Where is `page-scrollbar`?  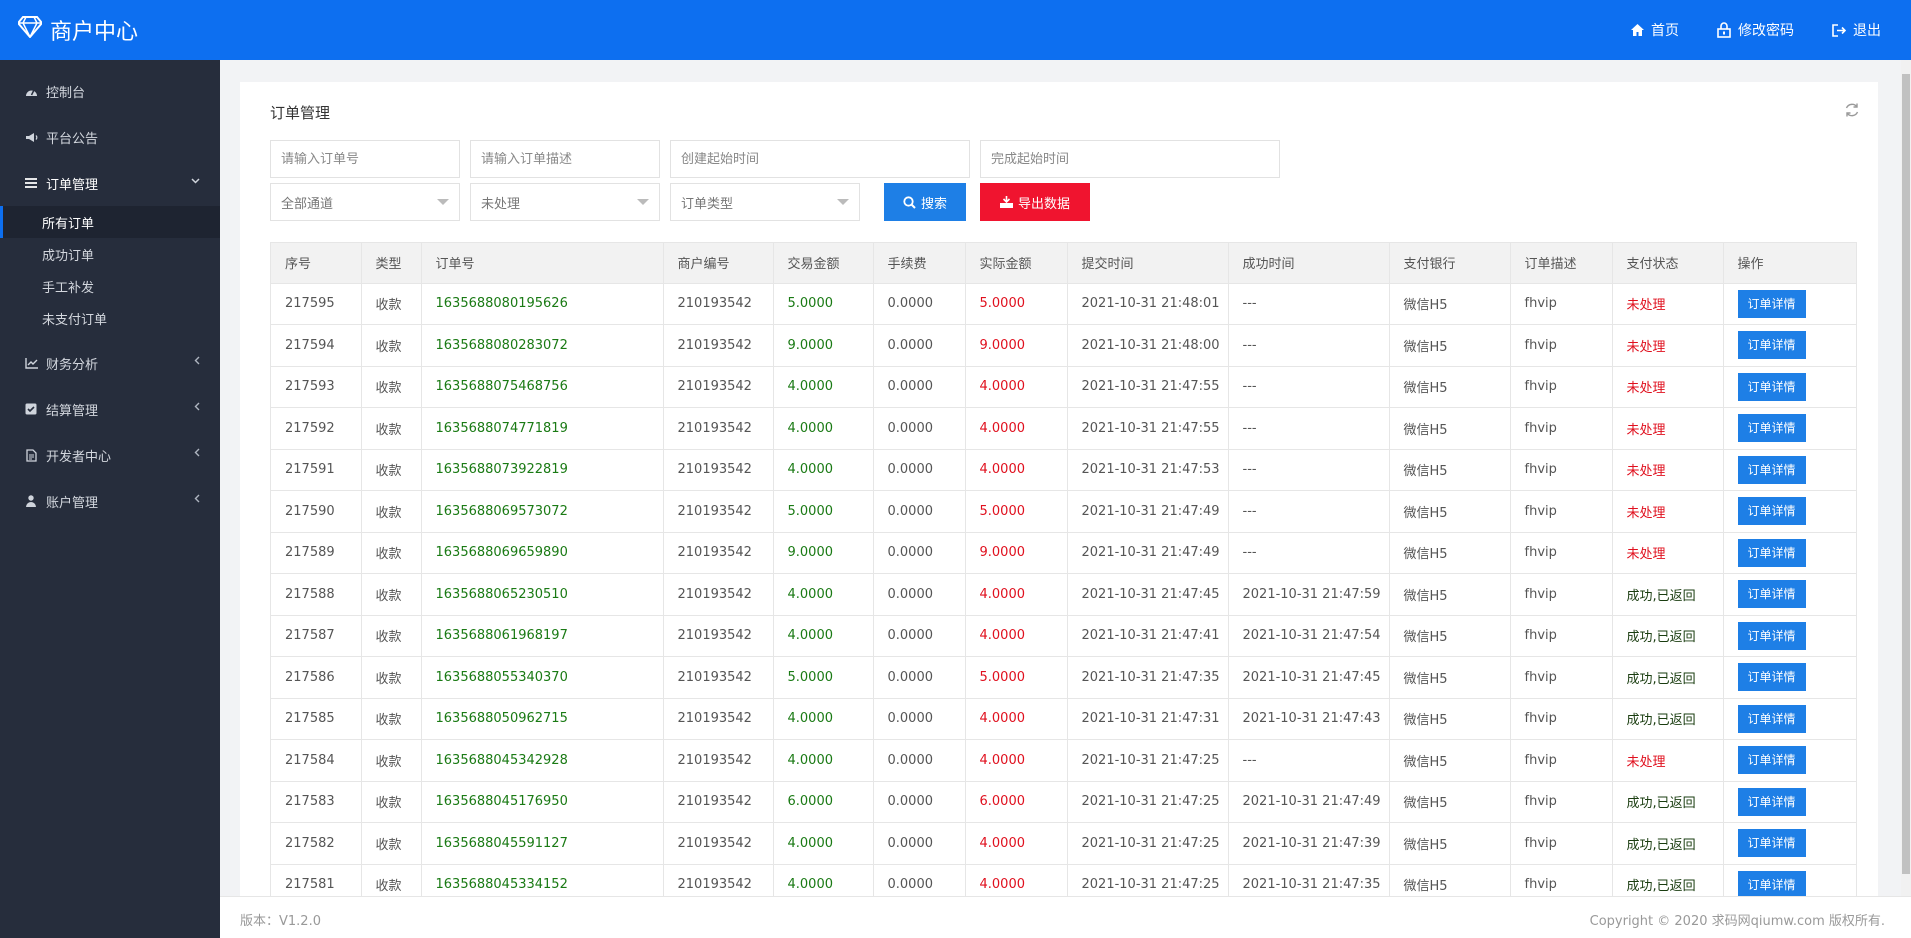
page-scrollbar is located at coordinates (1906, 478).